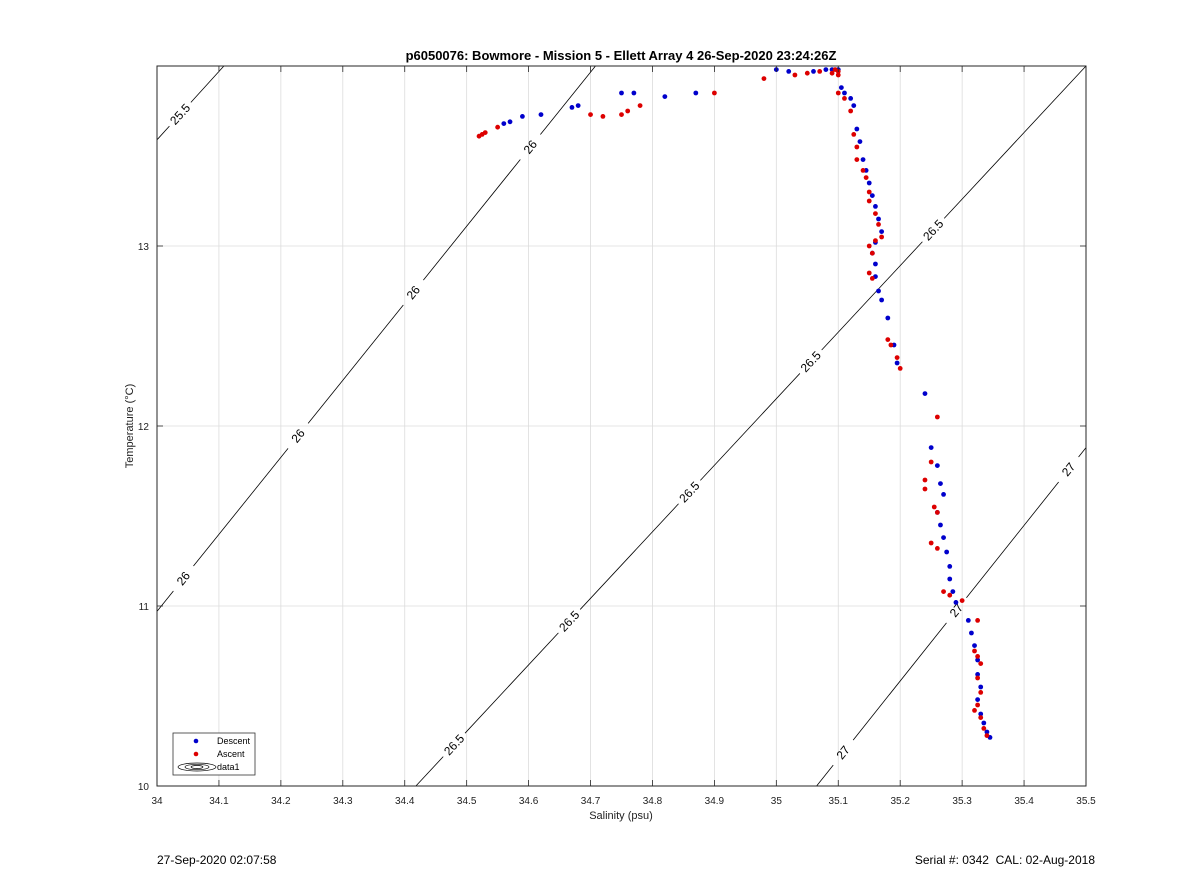 The image size is (1200, 885). Describe the element at coordinates (715, 801) in the screenshot. I see `x-tick-label: 34.9` at that location.